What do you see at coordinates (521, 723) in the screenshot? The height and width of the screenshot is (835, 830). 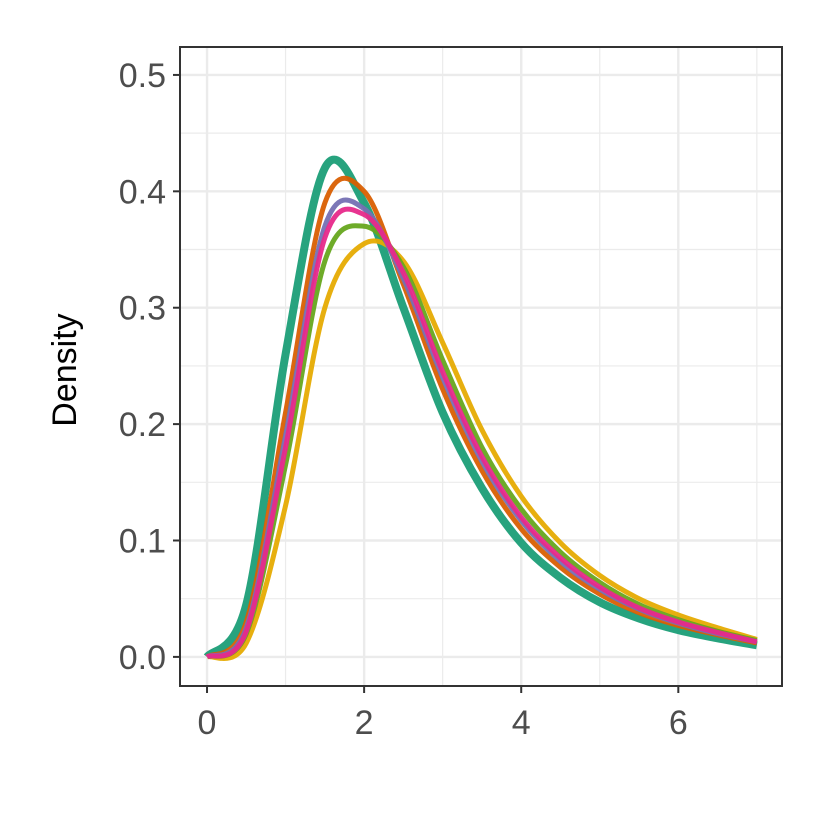 I see `x-tick-label: 4` at bounding box center [521, 723].